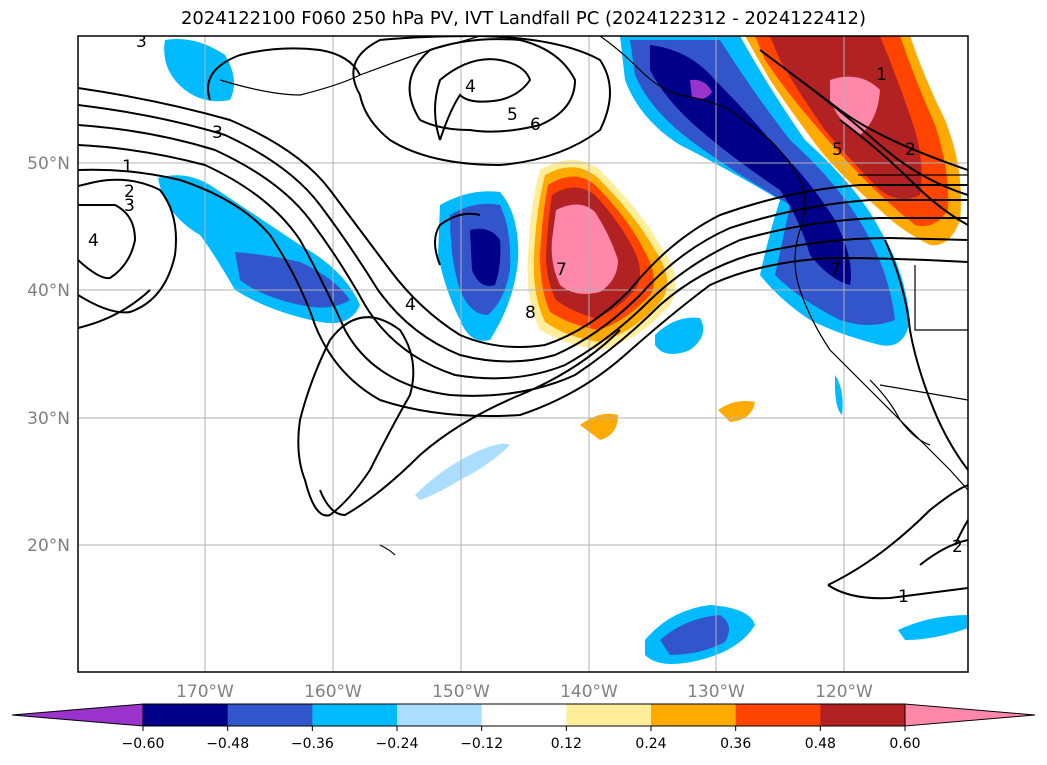 The height and width of the screenshot is (765, 1047). Describe the element at coordinates (143, 744) in the screenshot. I see `colorbar-tick-label: −0.60` at that location.